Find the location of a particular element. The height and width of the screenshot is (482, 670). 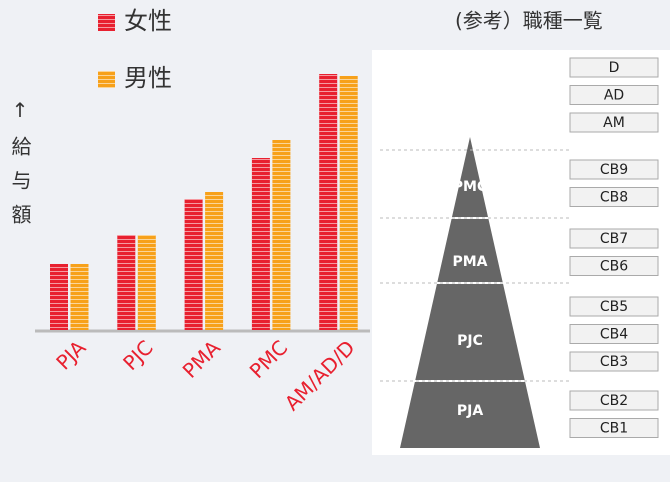

grade-label: CB9 is located at coordinates (614, 170).